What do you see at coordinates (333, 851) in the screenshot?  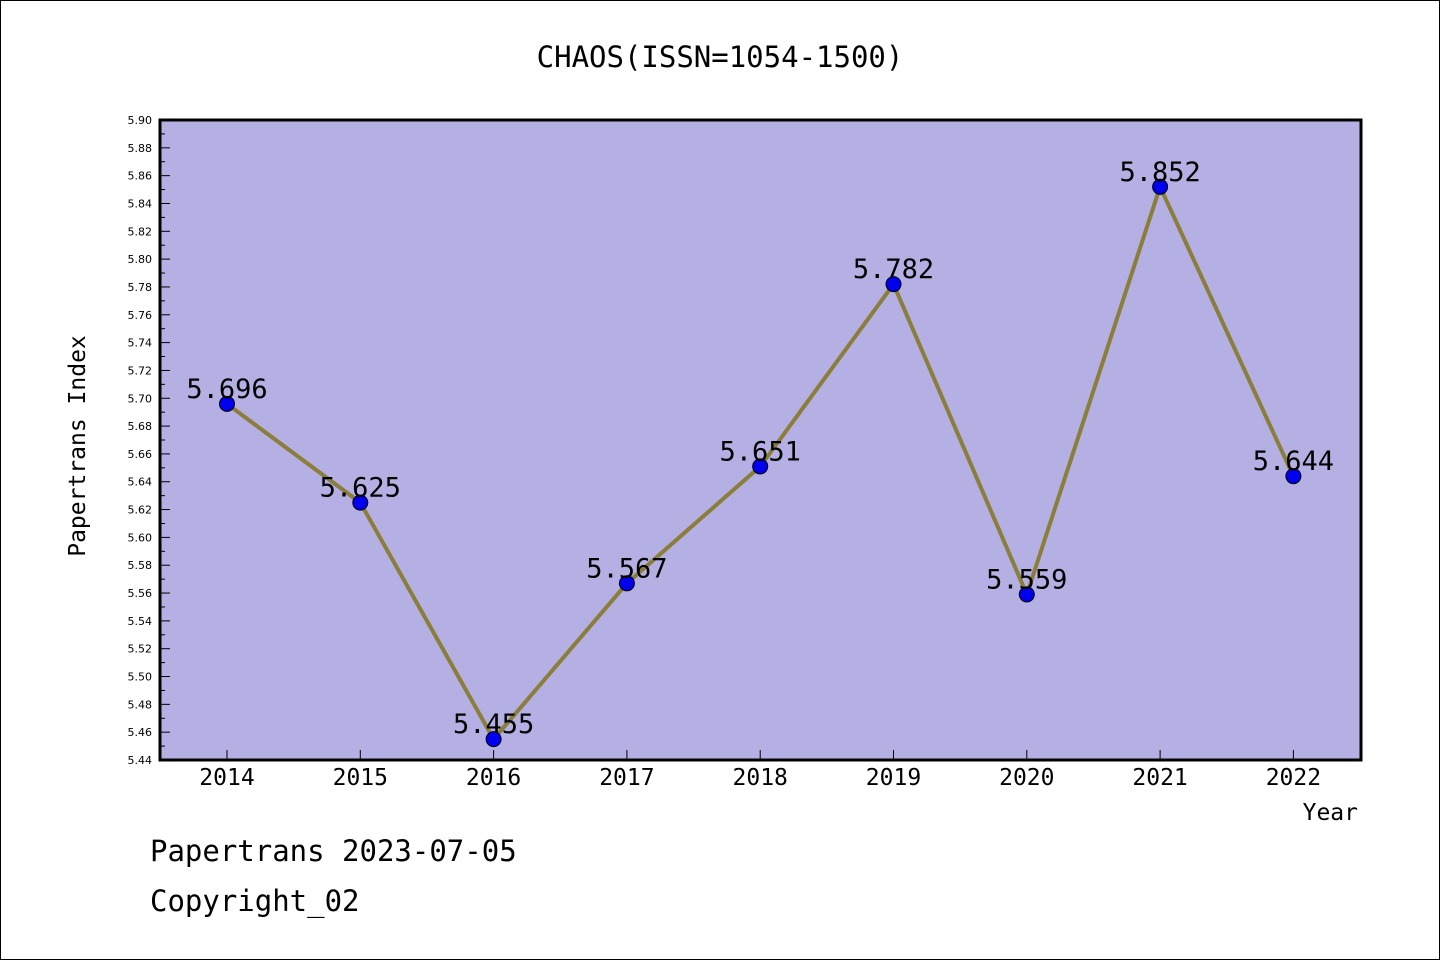 I see `footer-date: Papertrans 2023-07-05` at bounding box center [333, 851].